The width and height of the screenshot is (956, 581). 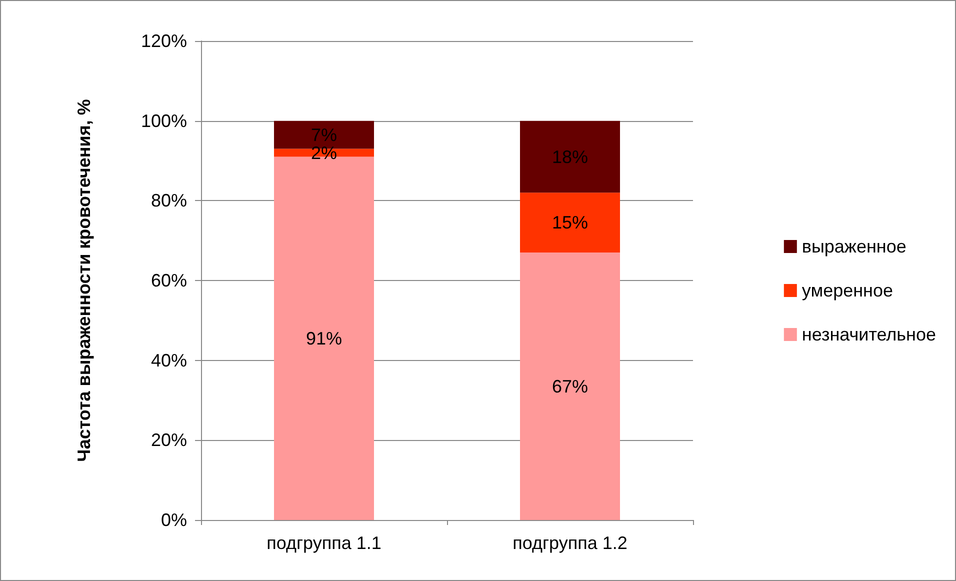 I want to click on data-label: 91%, so click(x=324, y=338).